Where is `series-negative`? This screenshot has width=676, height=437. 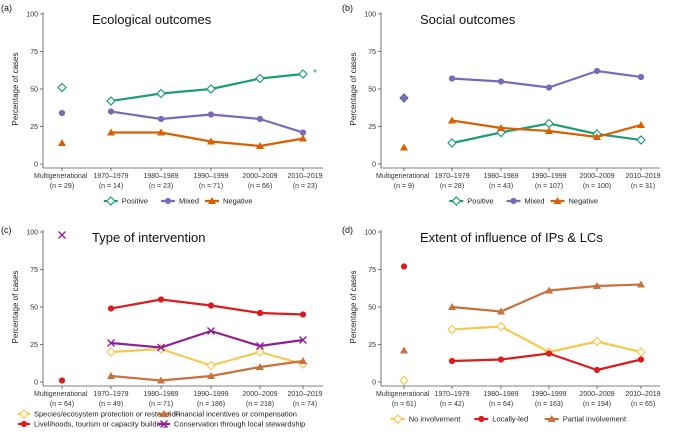 series-negative is located at coordinates (182, 138).